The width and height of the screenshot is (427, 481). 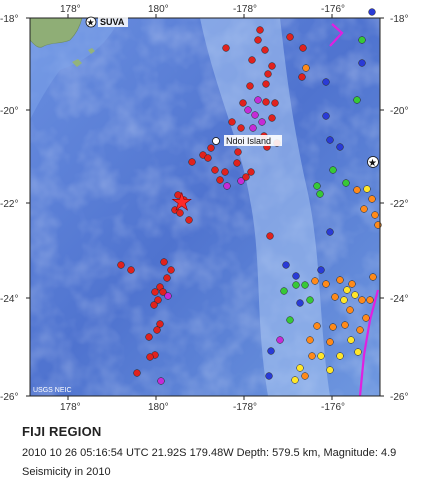 I want to click on capital-star-icon: ★, so click(x=373, y=162).